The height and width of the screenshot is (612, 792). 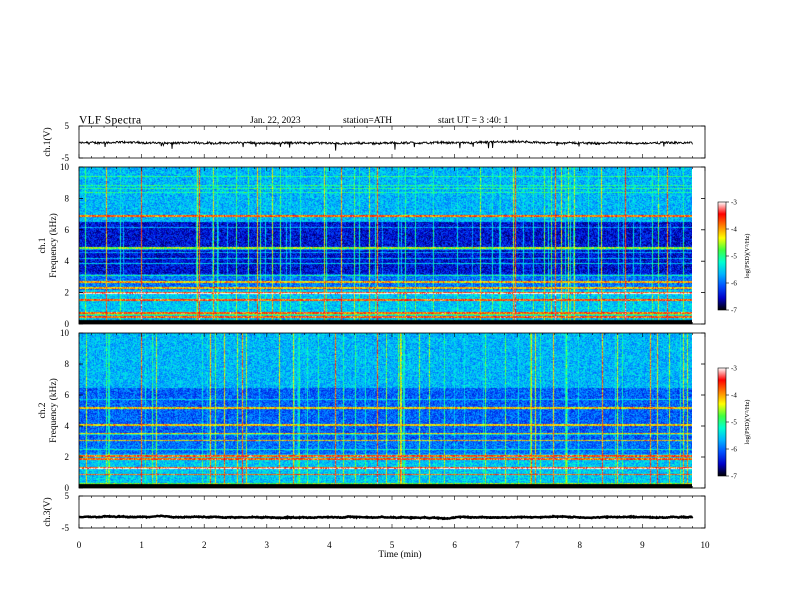 I want to click on ch2-spectrogram-y-label: Frequency (kHz), so click(x=53, y=410).